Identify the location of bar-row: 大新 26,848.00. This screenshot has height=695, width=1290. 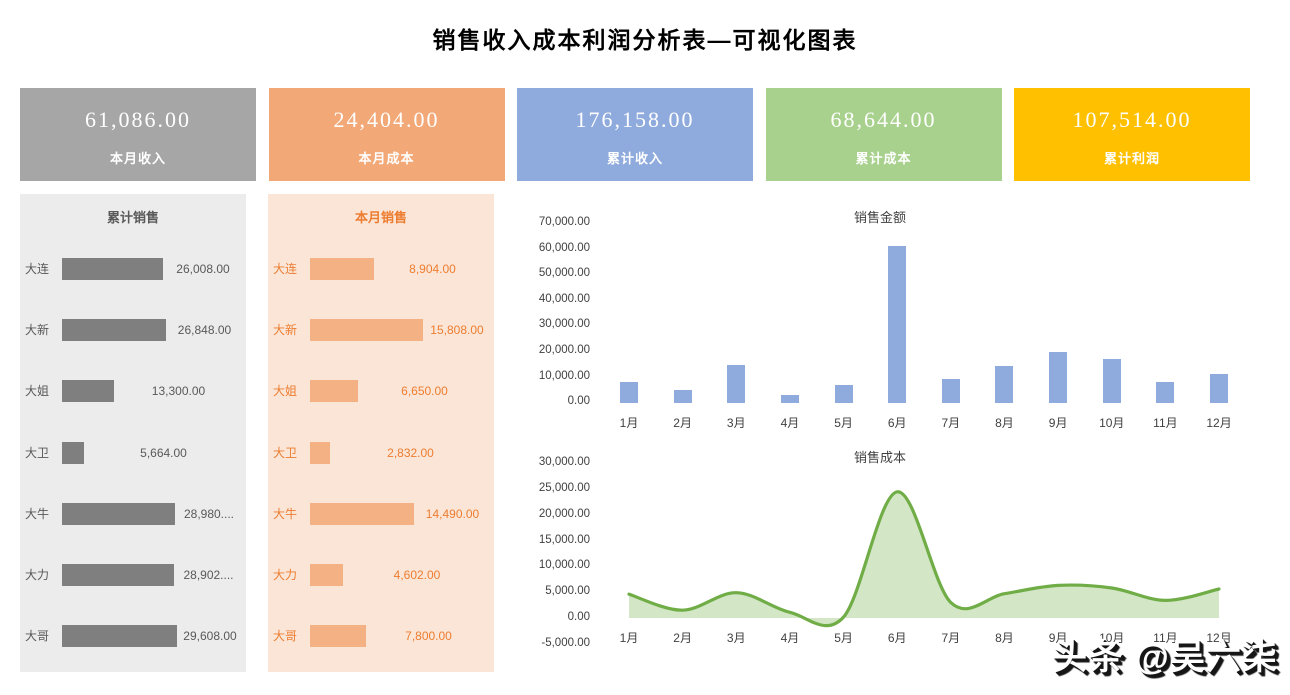
(133, 330).